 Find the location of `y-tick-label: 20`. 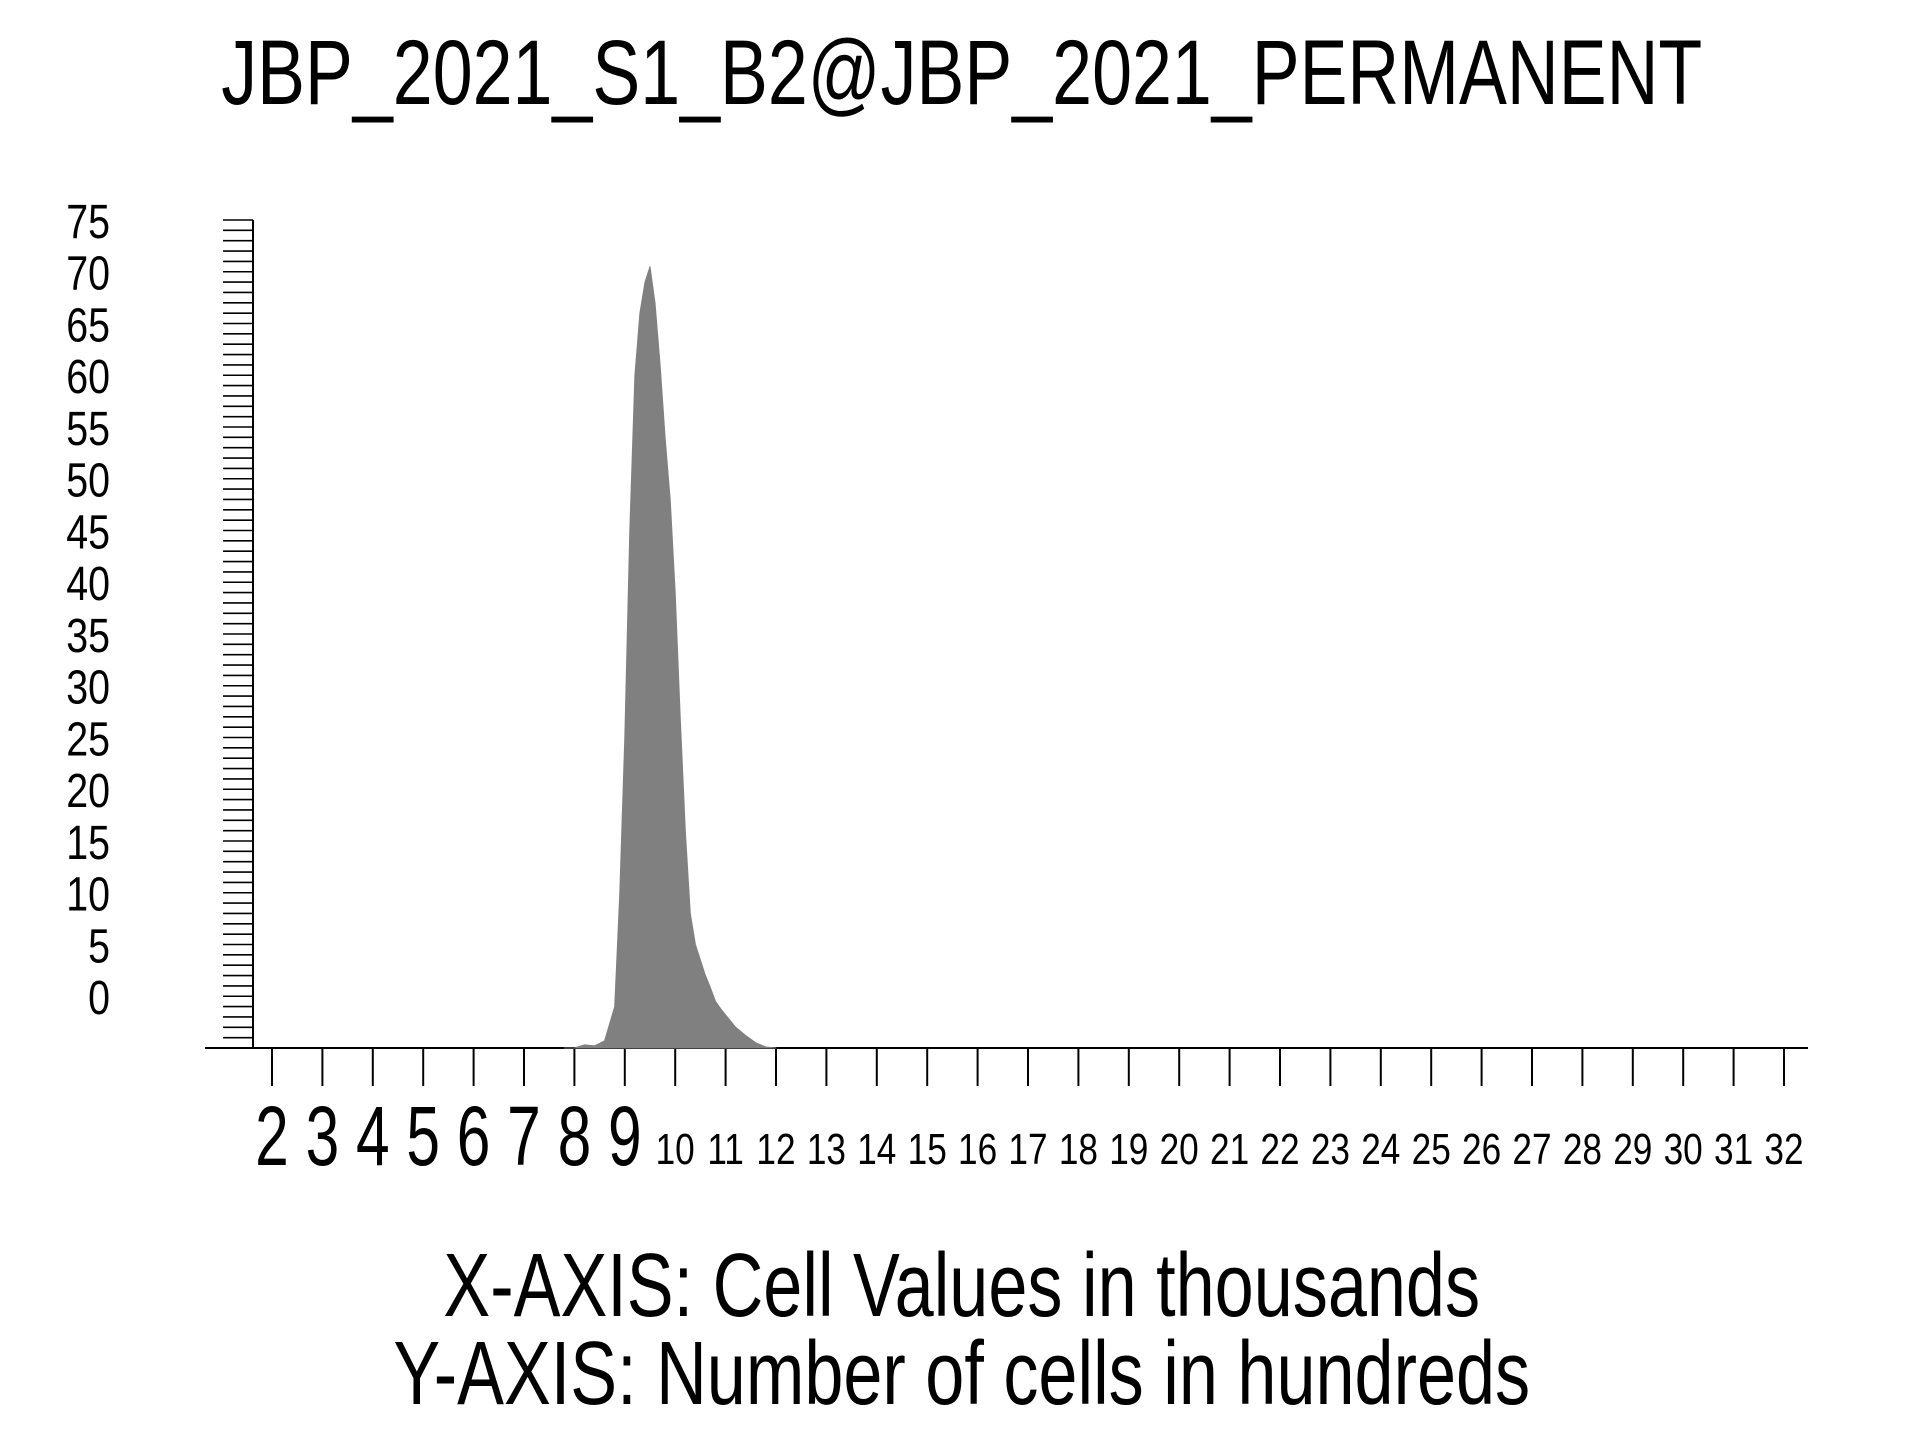

y-tick-label: 20 is located at coordinates (88, 792).